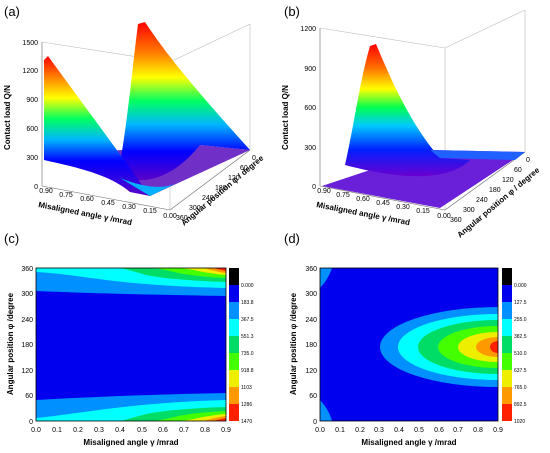 The width and height of the screenshot is (550, 453). I want to click on colorbar-tick: 510.0, so click(520, 354).